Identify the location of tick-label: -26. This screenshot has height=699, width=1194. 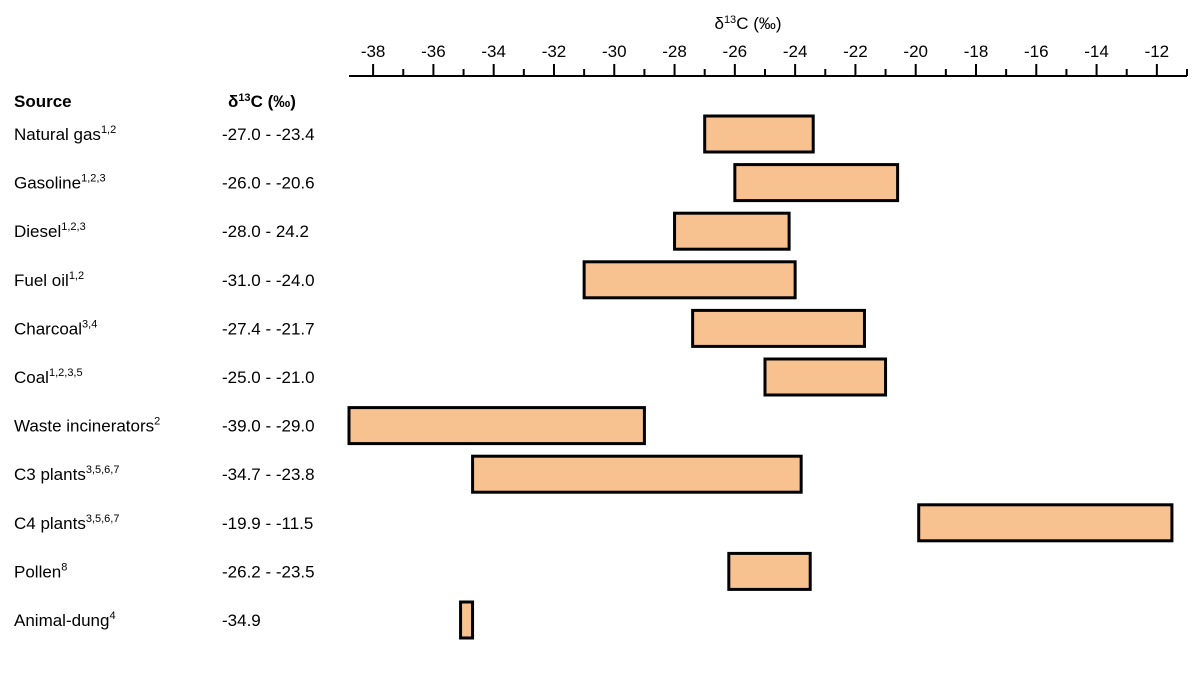
(735, 51).